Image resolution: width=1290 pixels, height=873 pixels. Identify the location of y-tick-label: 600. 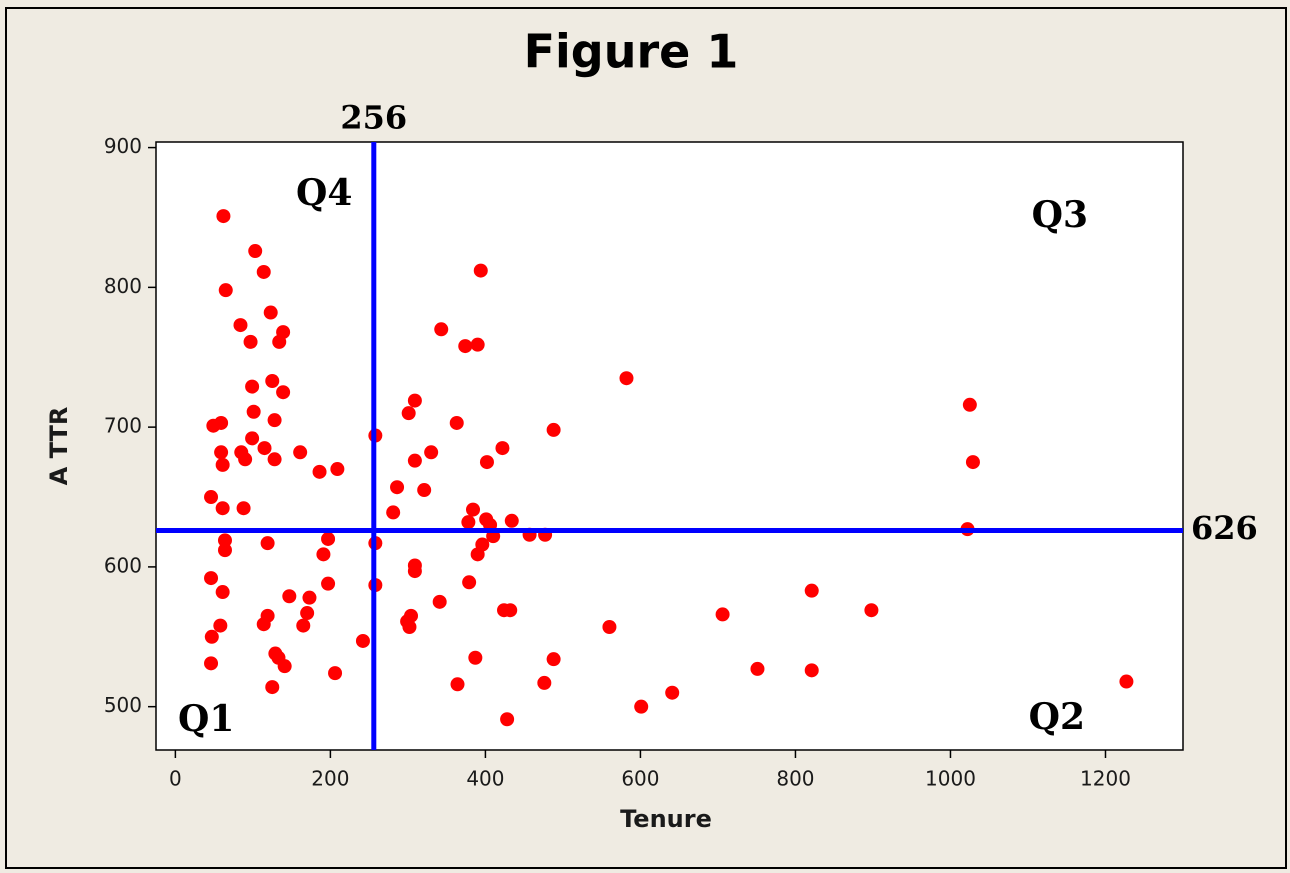
(123, 565).